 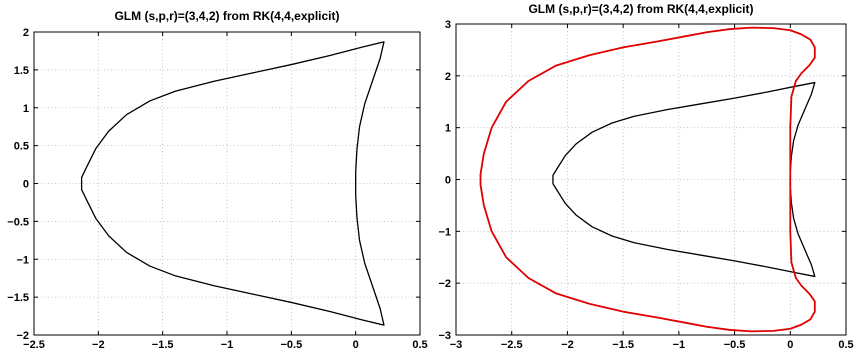 I want to click on right-x-tick-label: 0.5, so click(x=845, y=345).